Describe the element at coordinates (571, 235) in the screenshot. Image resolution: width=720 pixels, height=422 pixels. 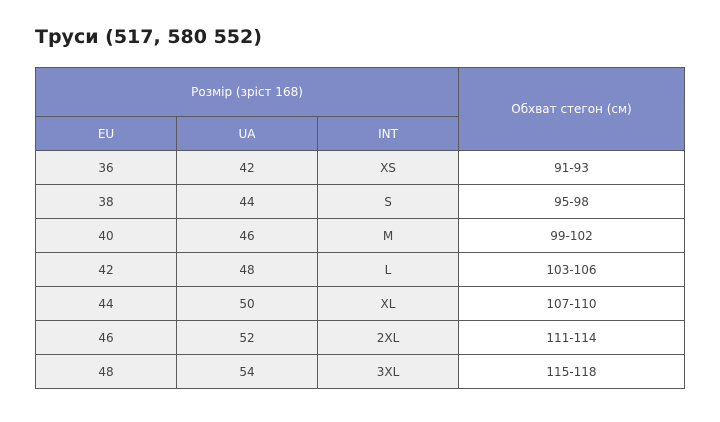
I see `table-cell: 99-102` at that location.